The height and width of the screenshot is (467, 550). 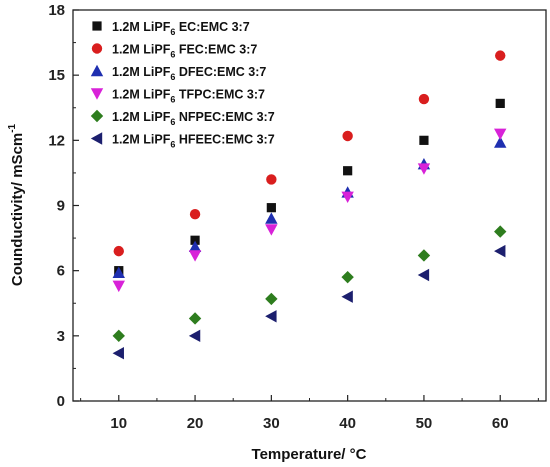 I want to click on y-tick-labels: 0 3 6 9 12 15 18, so click(x=56, y=206).